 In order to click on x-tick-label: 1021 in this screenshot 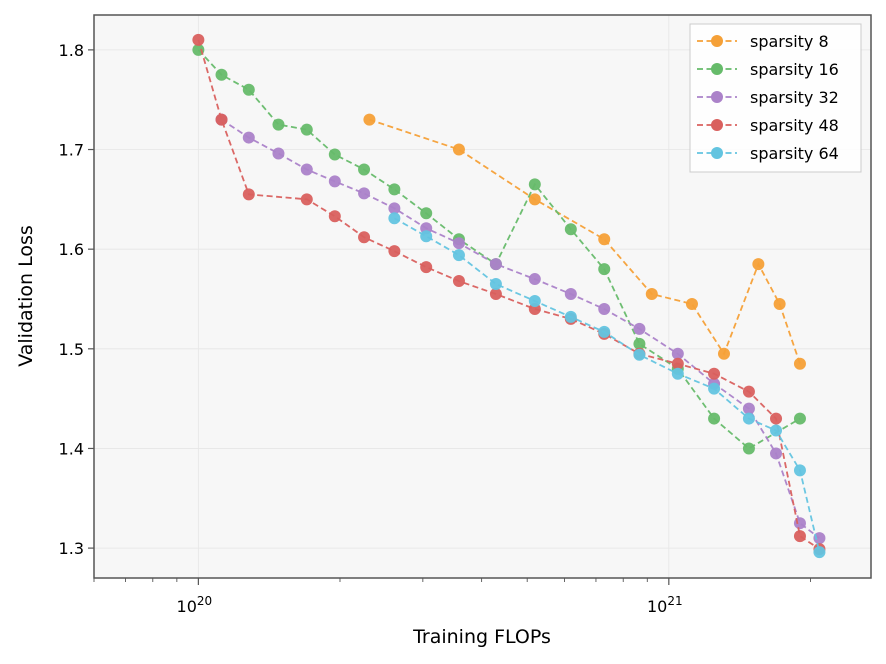, I will do `click(665, 605)`.